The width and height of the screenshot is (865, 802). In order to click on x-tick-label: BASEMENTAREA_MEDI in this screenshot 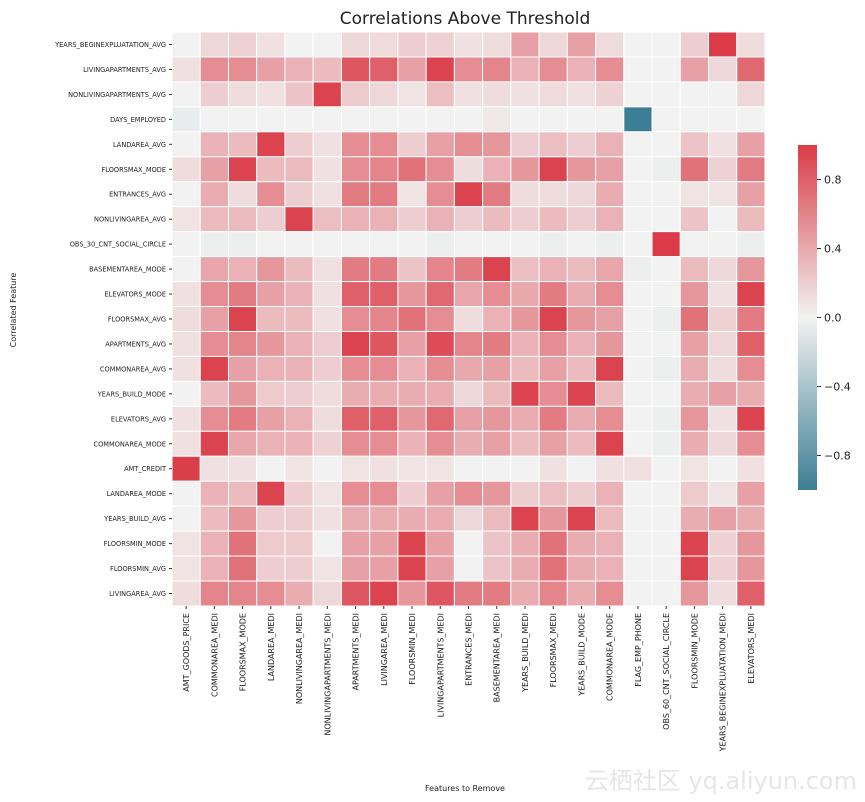, I will do `click(497, 657)`.